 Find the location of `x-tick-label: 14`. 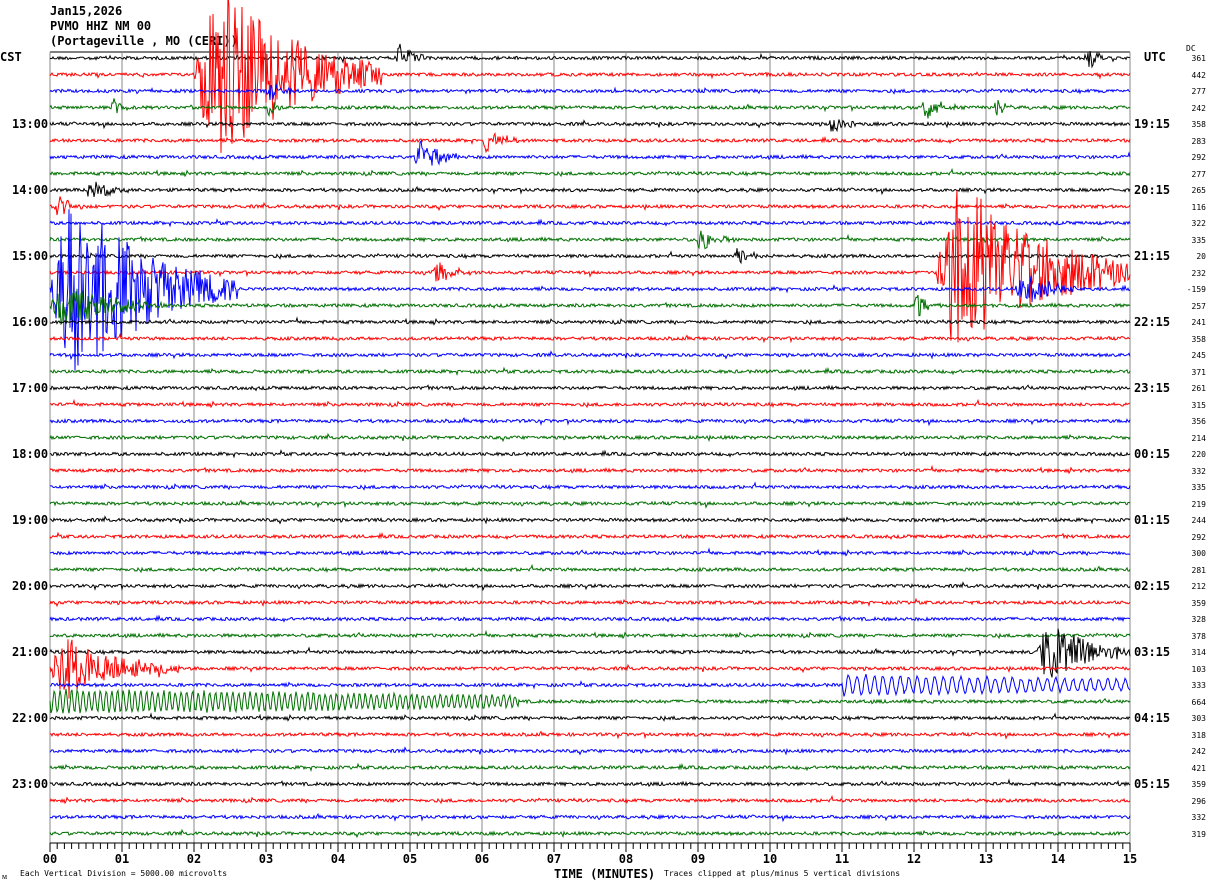

x-tick-label: 14 is located at coordinates (1058, 859).